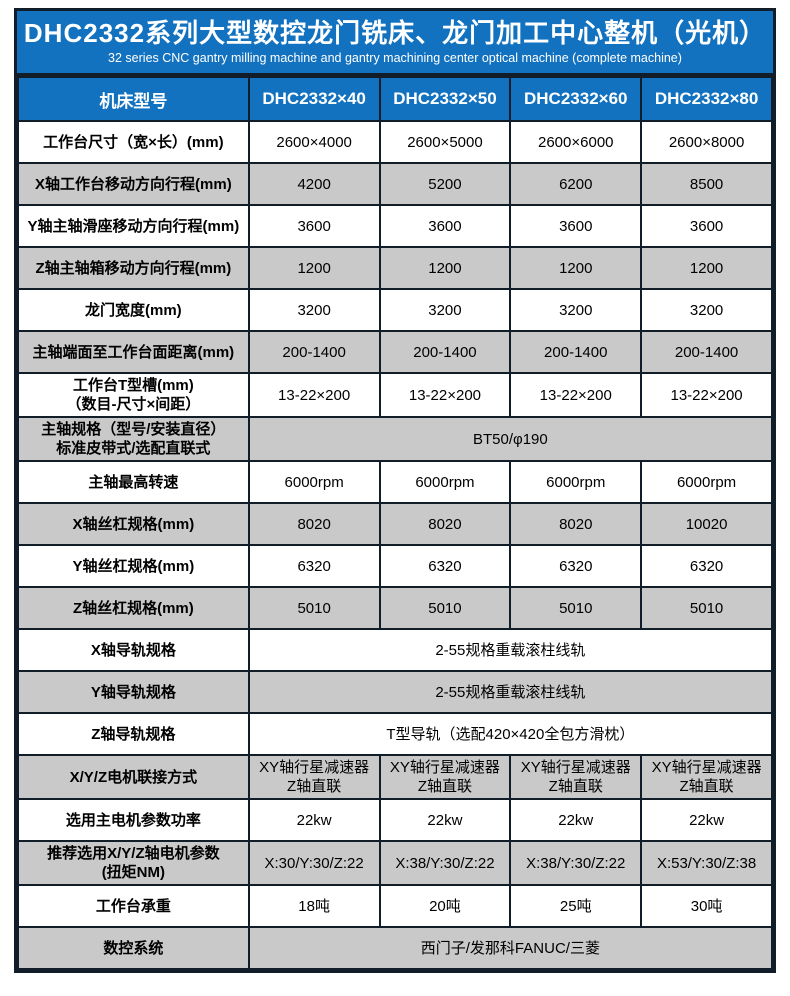  What do you see at coordinates (133, 385) in the screenshot?
I see `cell-text: 工作台T型槽(mm)` at bounding box center [133, 385].